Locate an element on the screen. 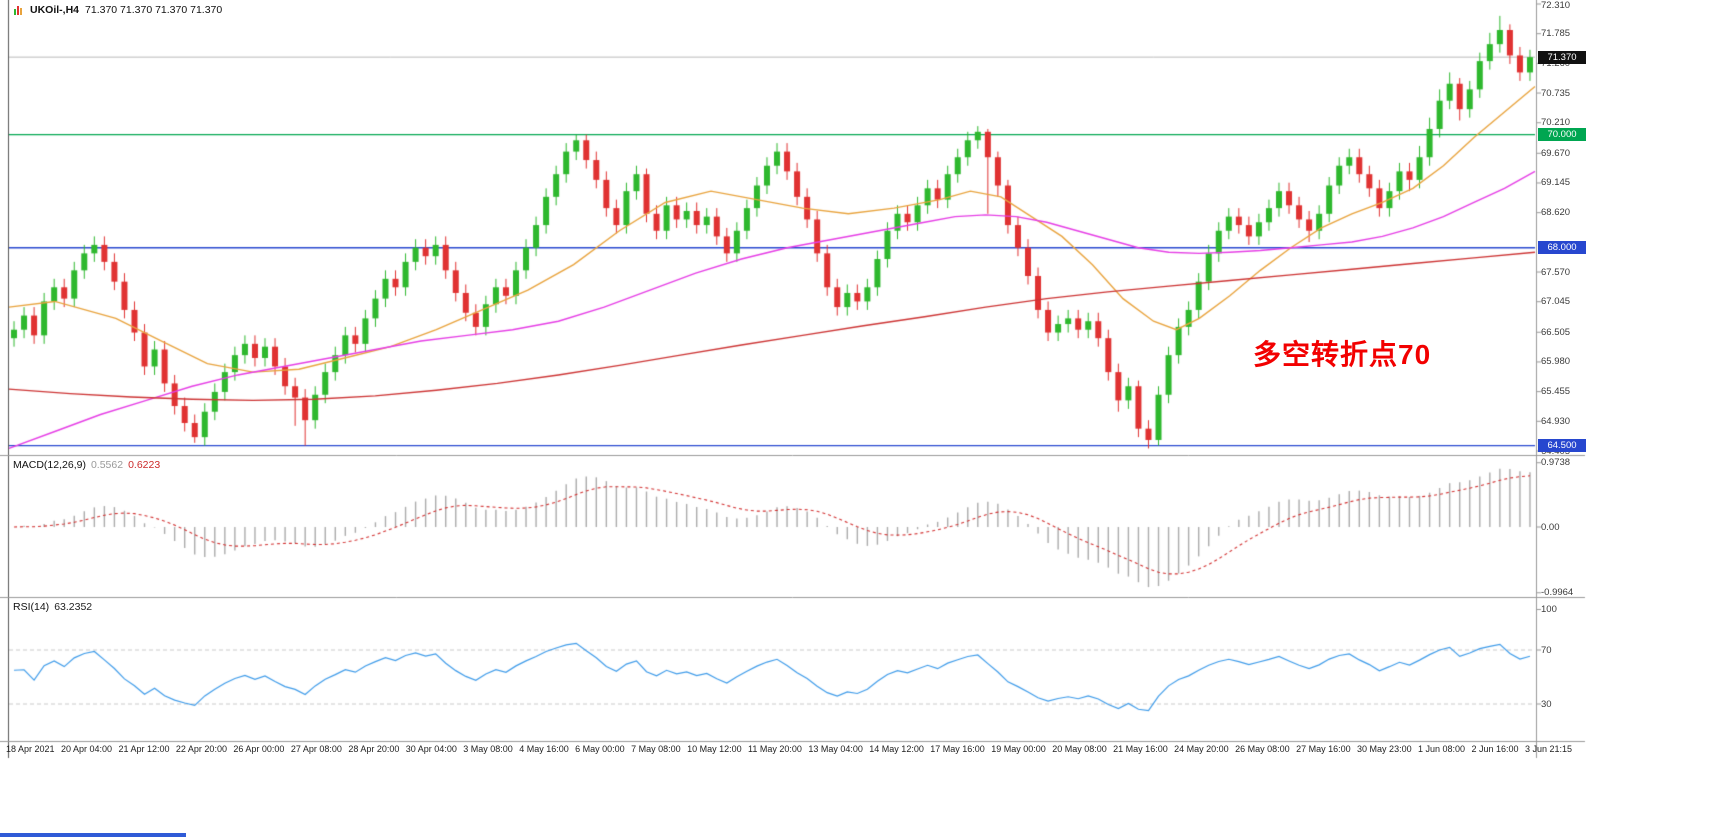  time-axis-label: 13 May 04:00 is located at coordinates (835, 749).